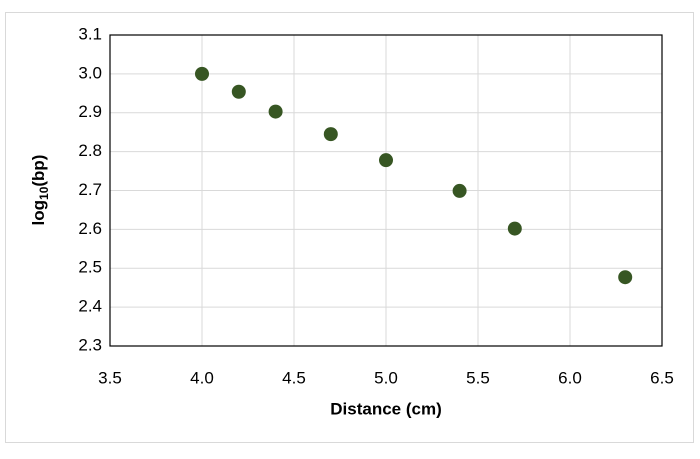 This screenshot has height=459, width=700. Describe the element at coordinates (478, 377) in the screenshot. I see `x-tick-label: 5.5` at that location.